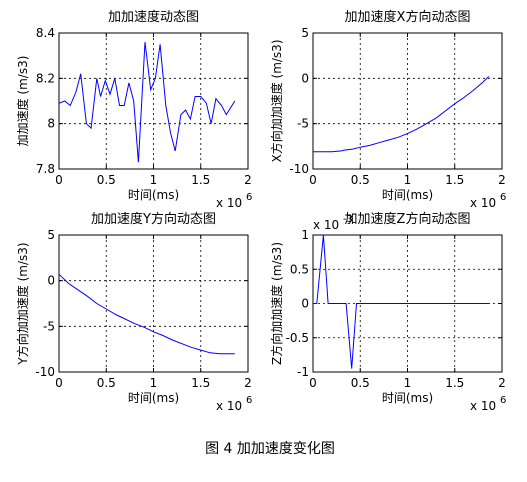 The width and height of the screenshot is (527, 482). What do you see at coordinates (153, 17) in the screenshot?
I see `chart-title: 加加速度动态图` at bounding box center [153, 17].